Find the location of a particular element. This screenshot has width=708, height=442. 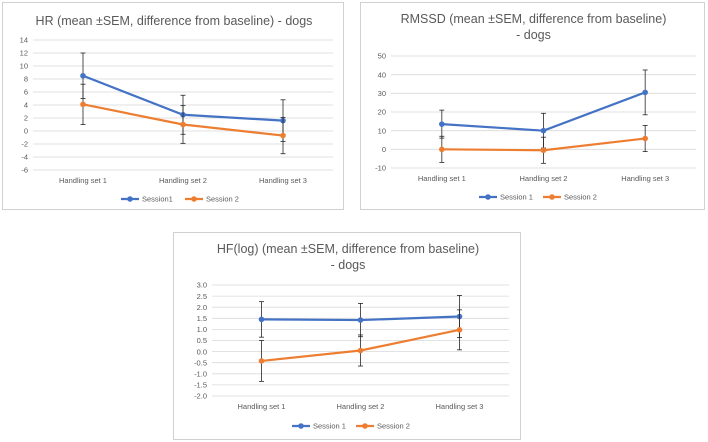

y-tick-label: 40 is located at coordinates (382, 74).